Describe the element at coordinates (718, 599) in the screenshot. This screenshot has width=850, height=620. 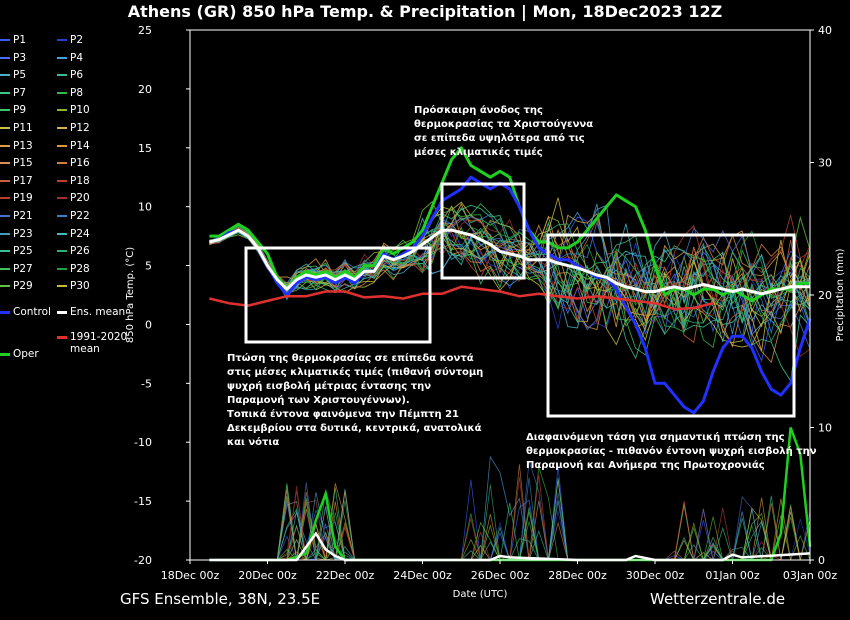
I see `footer-site: Wetterzentrale.de` at that location.